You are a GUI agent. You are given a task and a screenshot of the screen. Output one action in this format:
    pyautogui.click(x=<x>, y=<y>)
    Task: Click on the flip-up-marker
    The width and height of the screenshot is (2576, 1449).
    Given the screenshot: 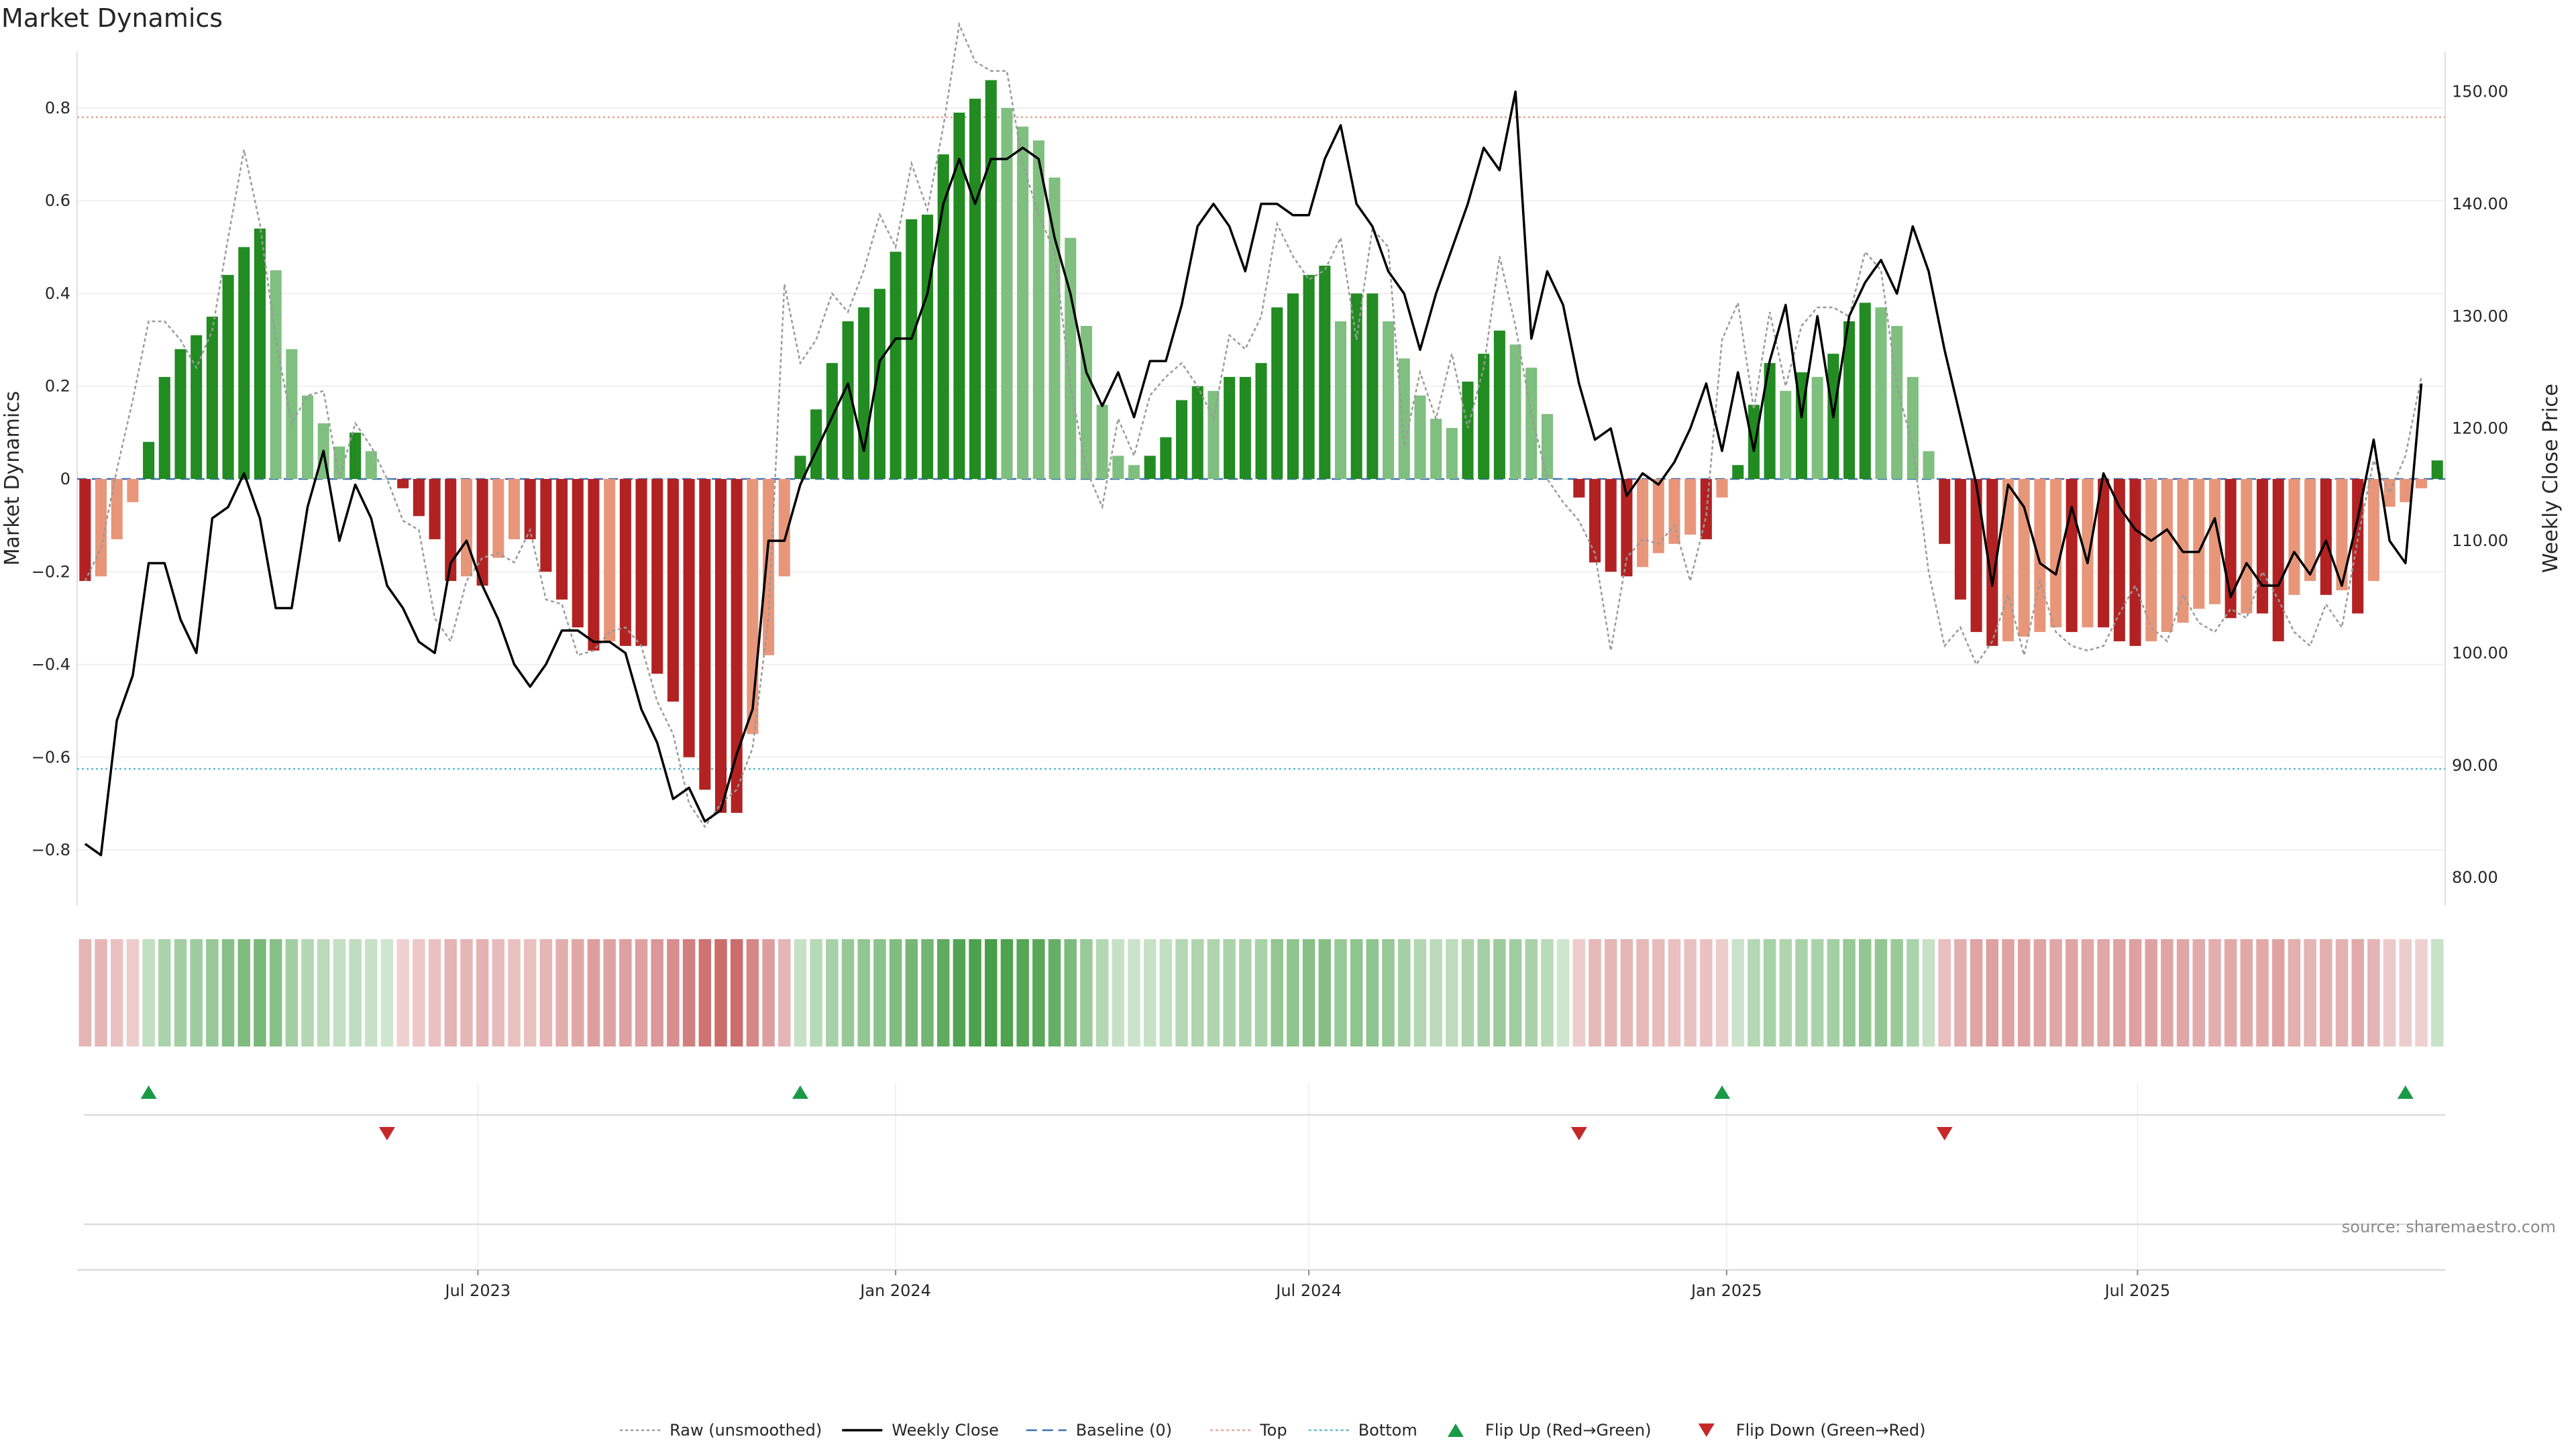 What is the action you would take?
    pyautogui.click(x=1722, y=1092)
    